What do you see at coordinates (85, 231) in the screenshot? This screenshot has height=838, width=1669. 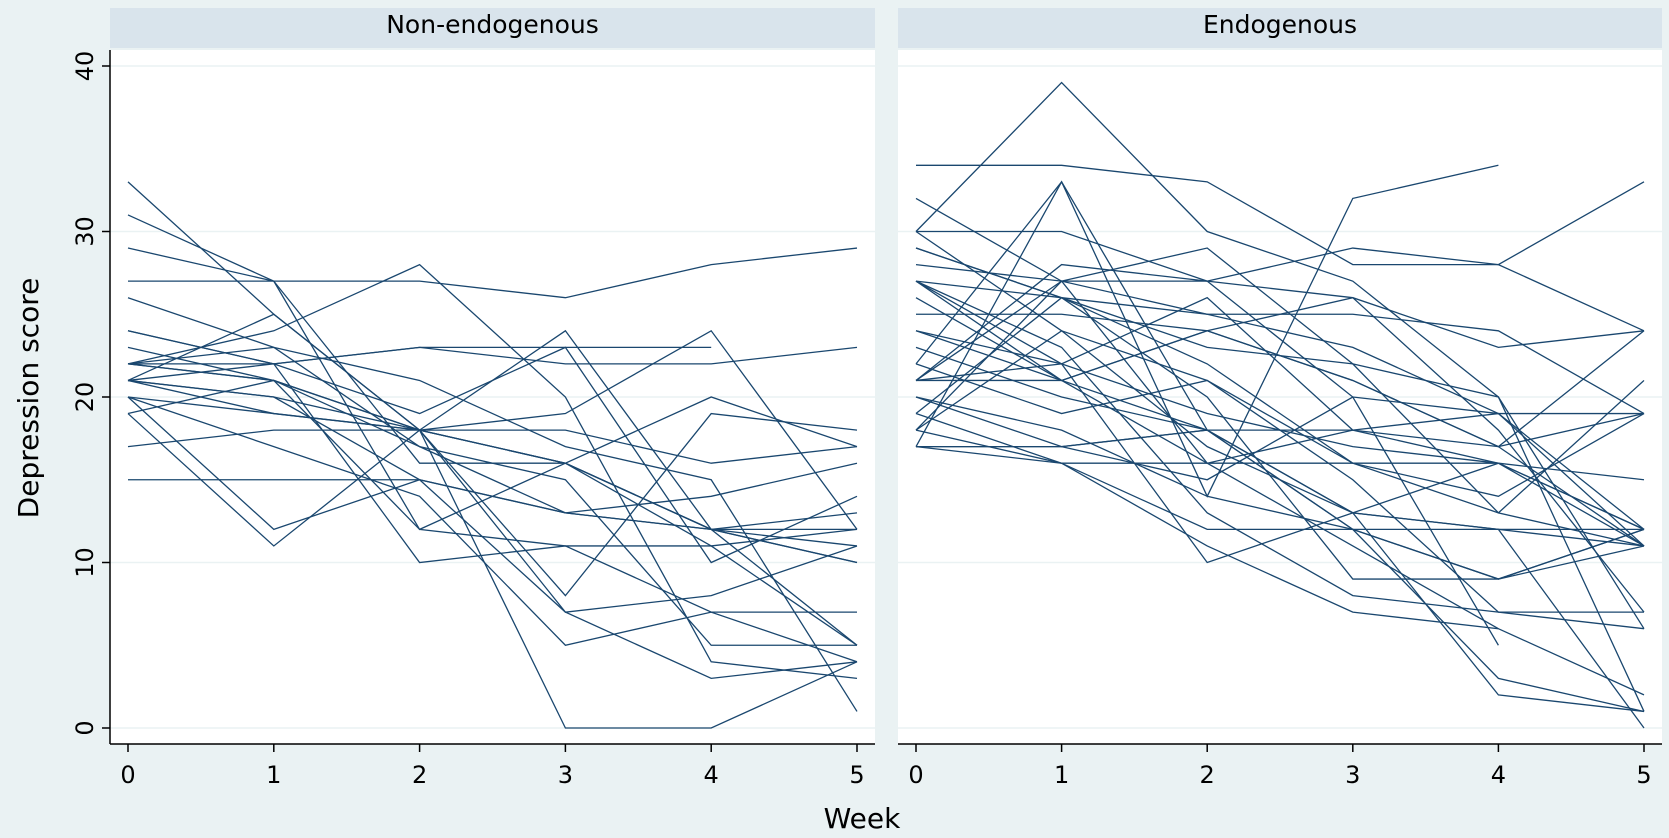 I see `y-tick-label: 30` at bounding box center [85, 231].